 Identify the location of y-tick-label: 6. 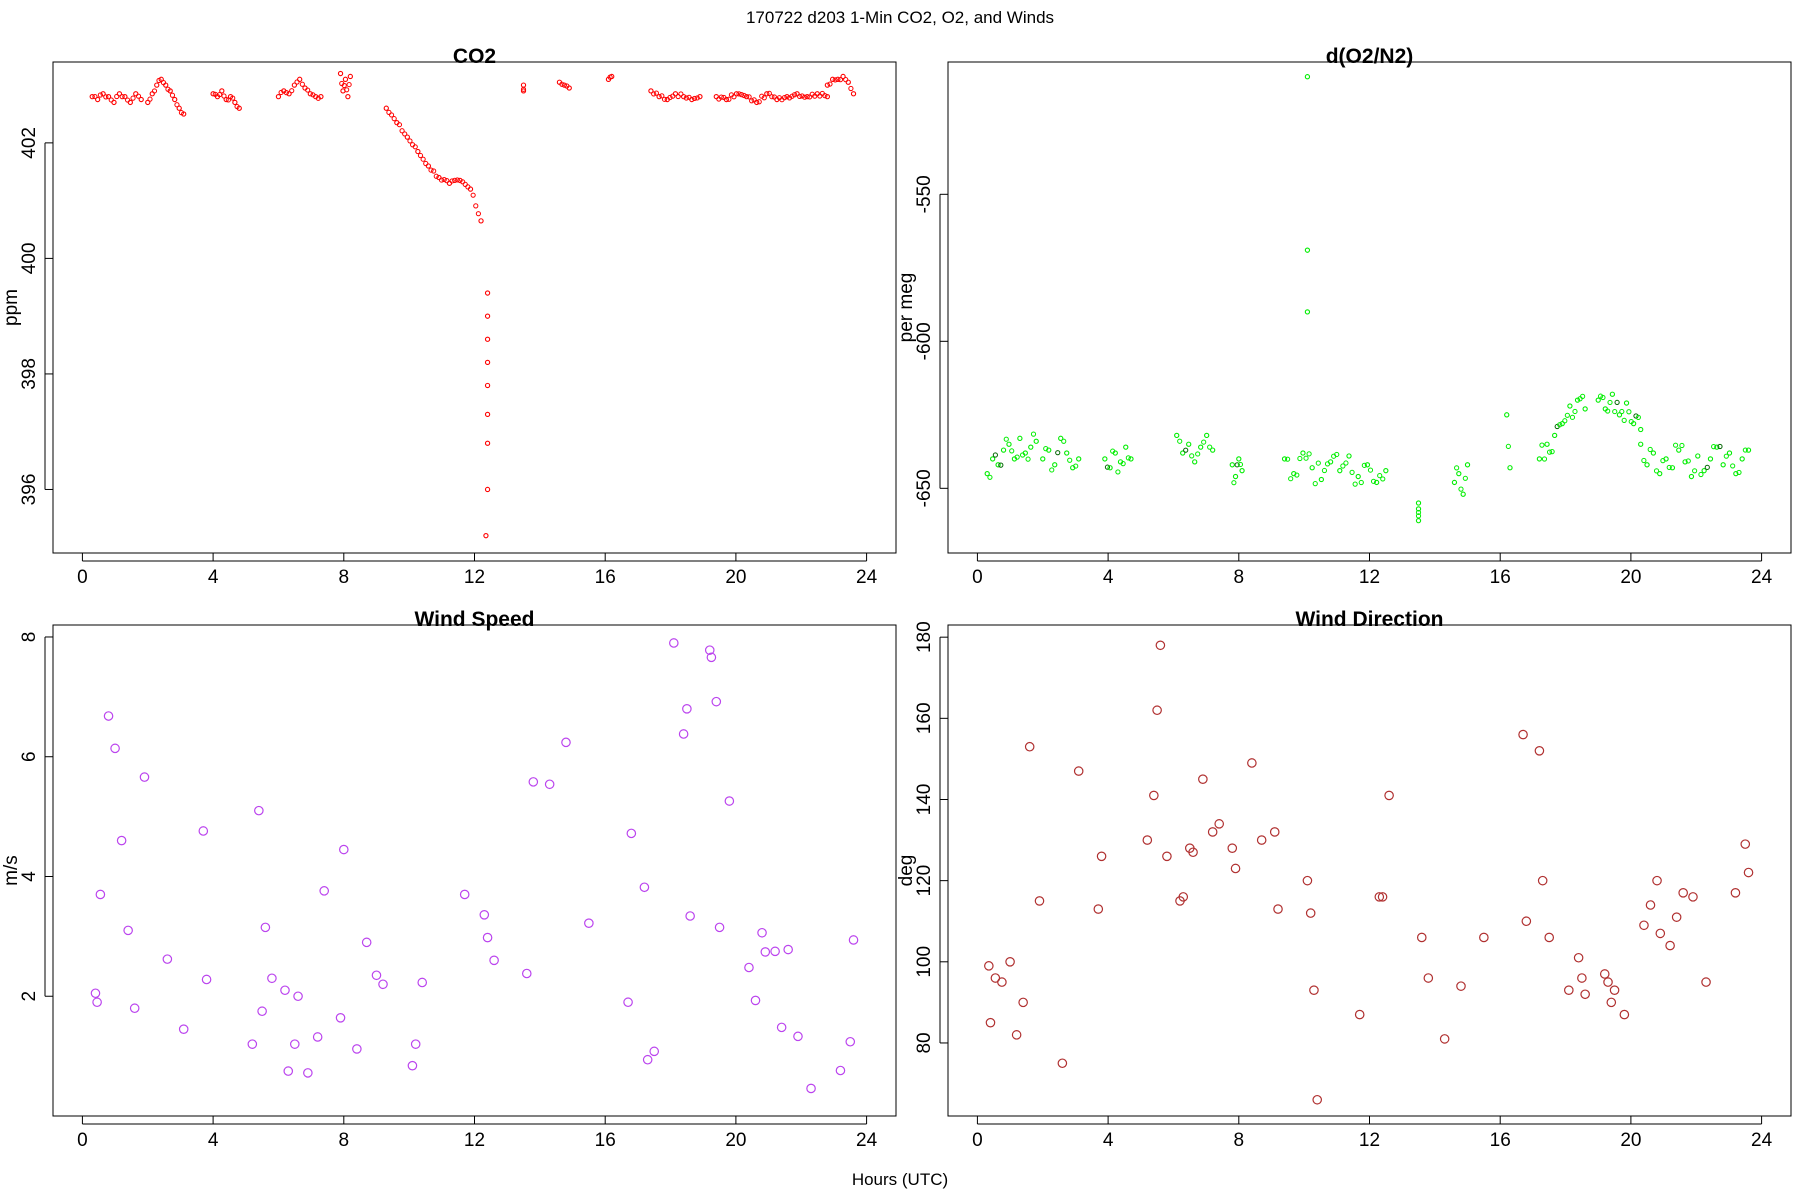
(29, 756).